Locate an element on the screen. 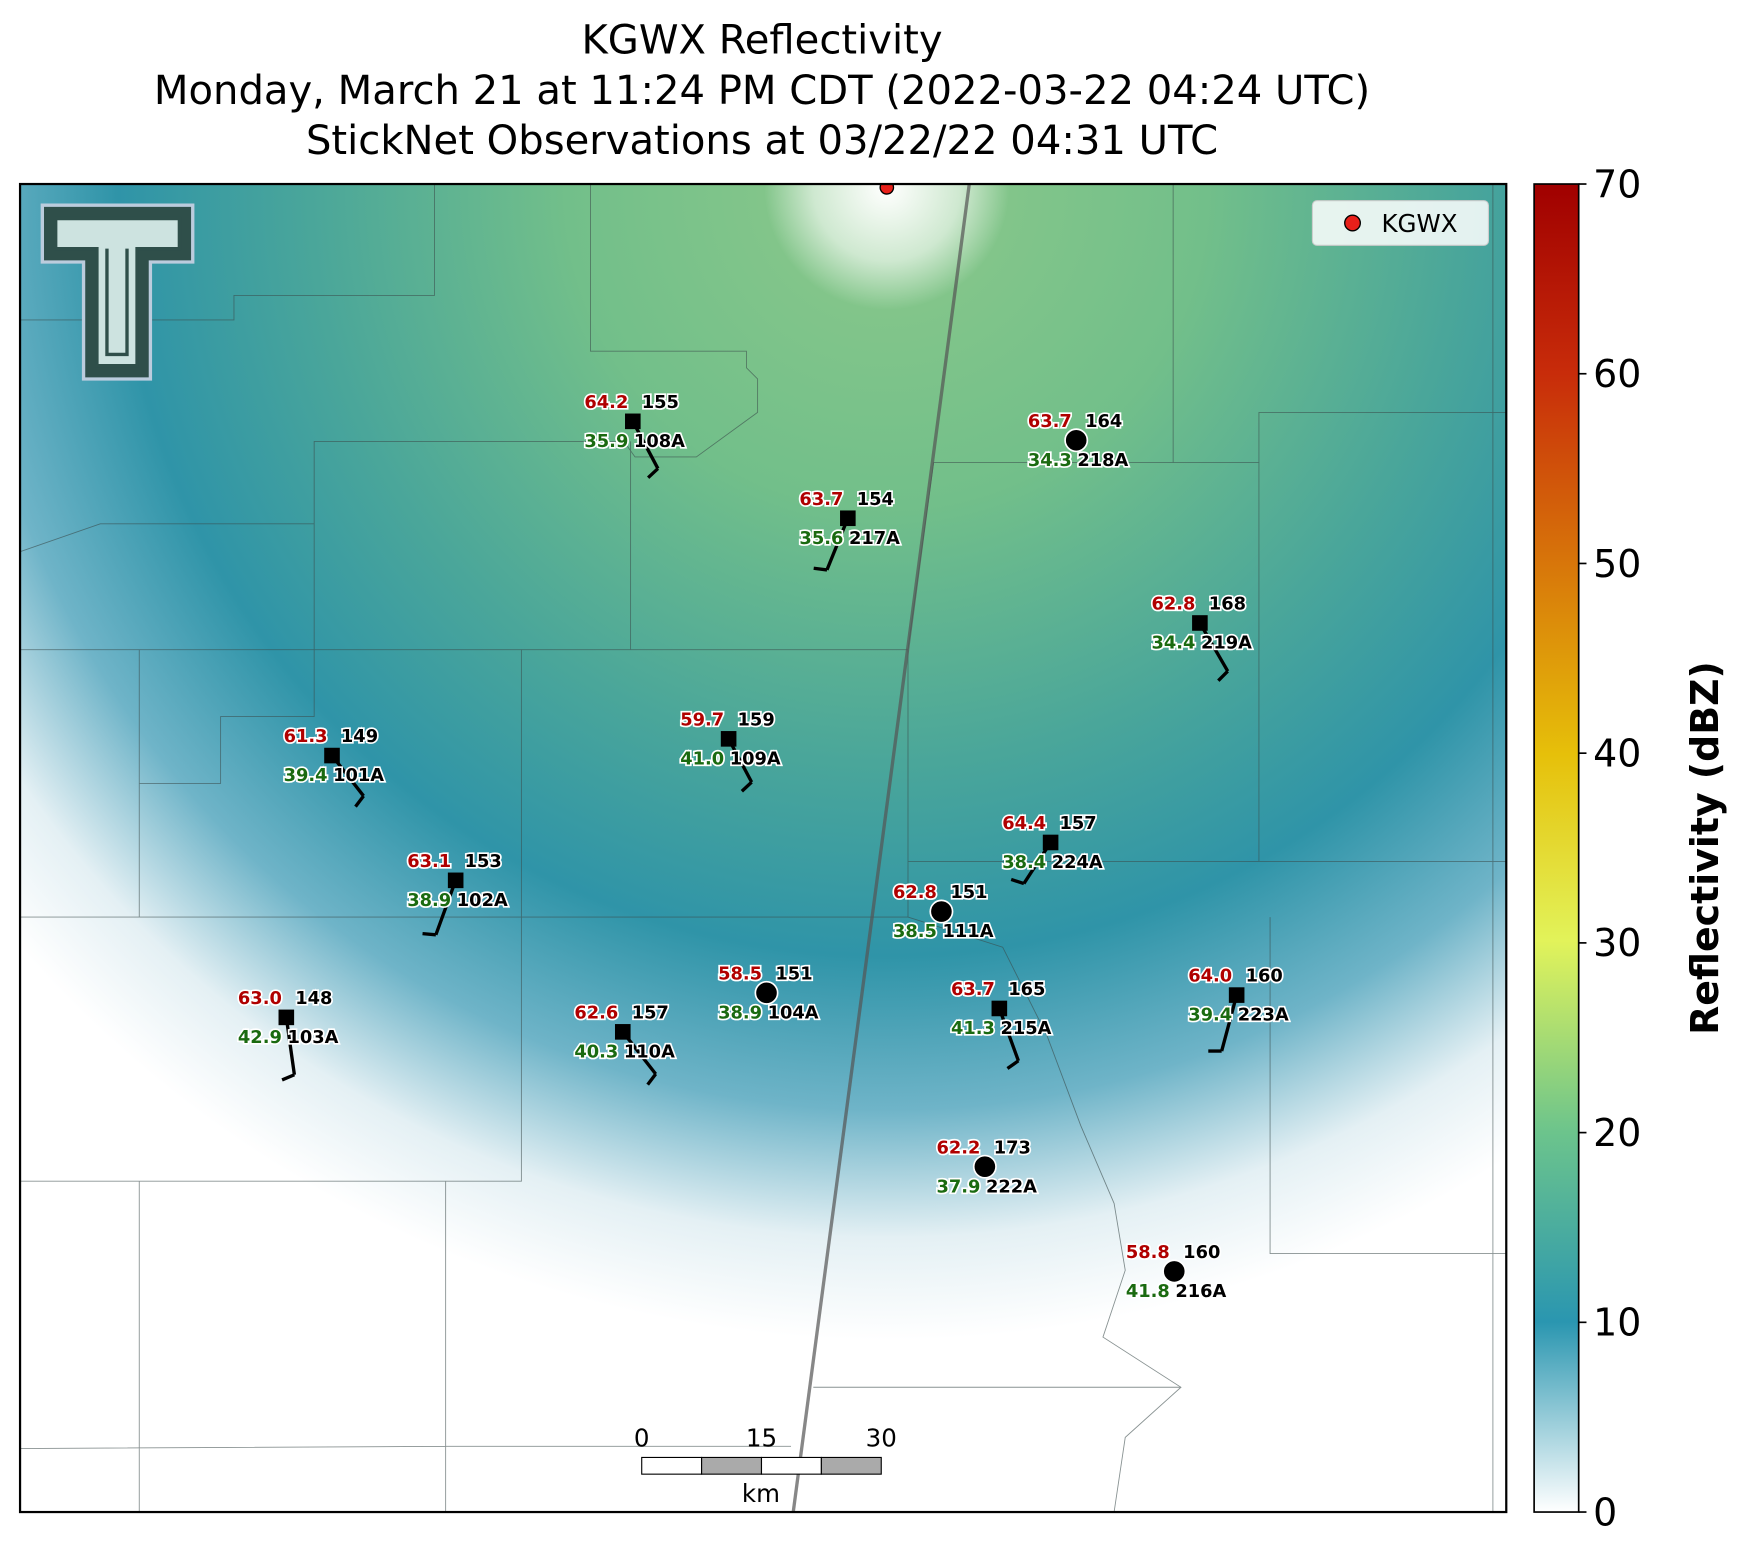 This screenshot has width=1738, height=1549. legend-box is located at coordinates (1400, 223).